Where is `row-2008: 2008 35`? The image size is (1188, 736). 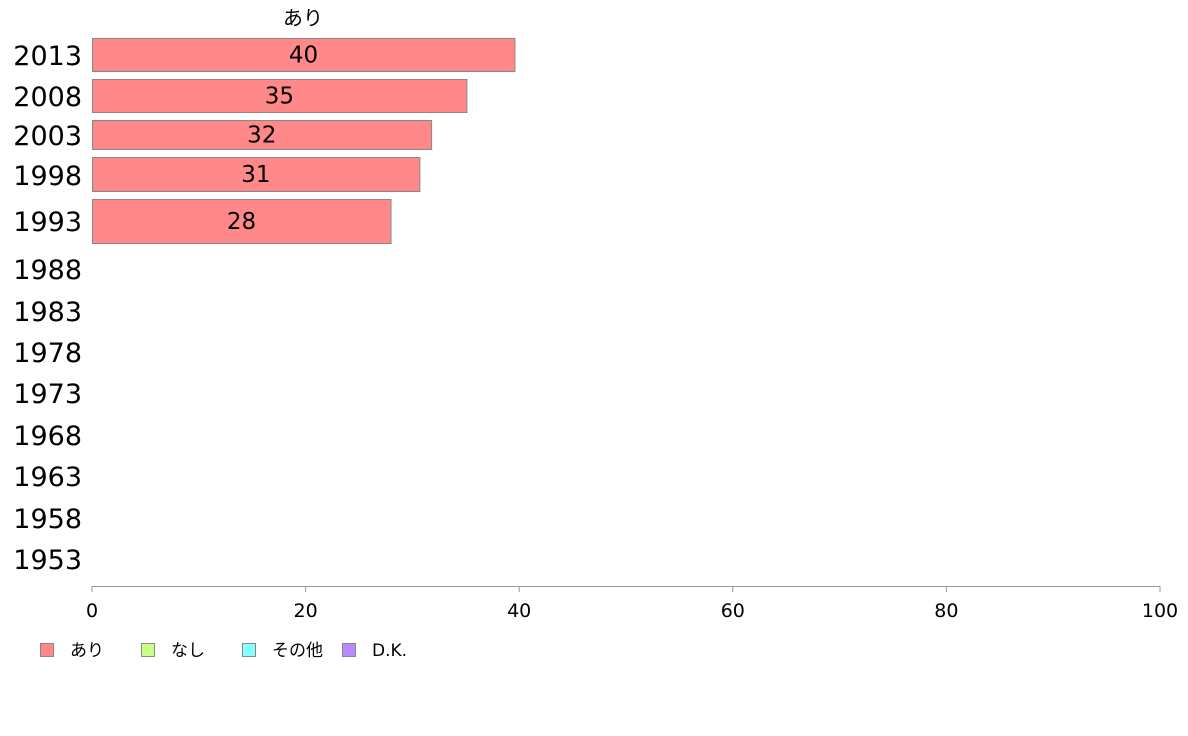
row-2008: 2008 35 is located at coordinates (240, 96).